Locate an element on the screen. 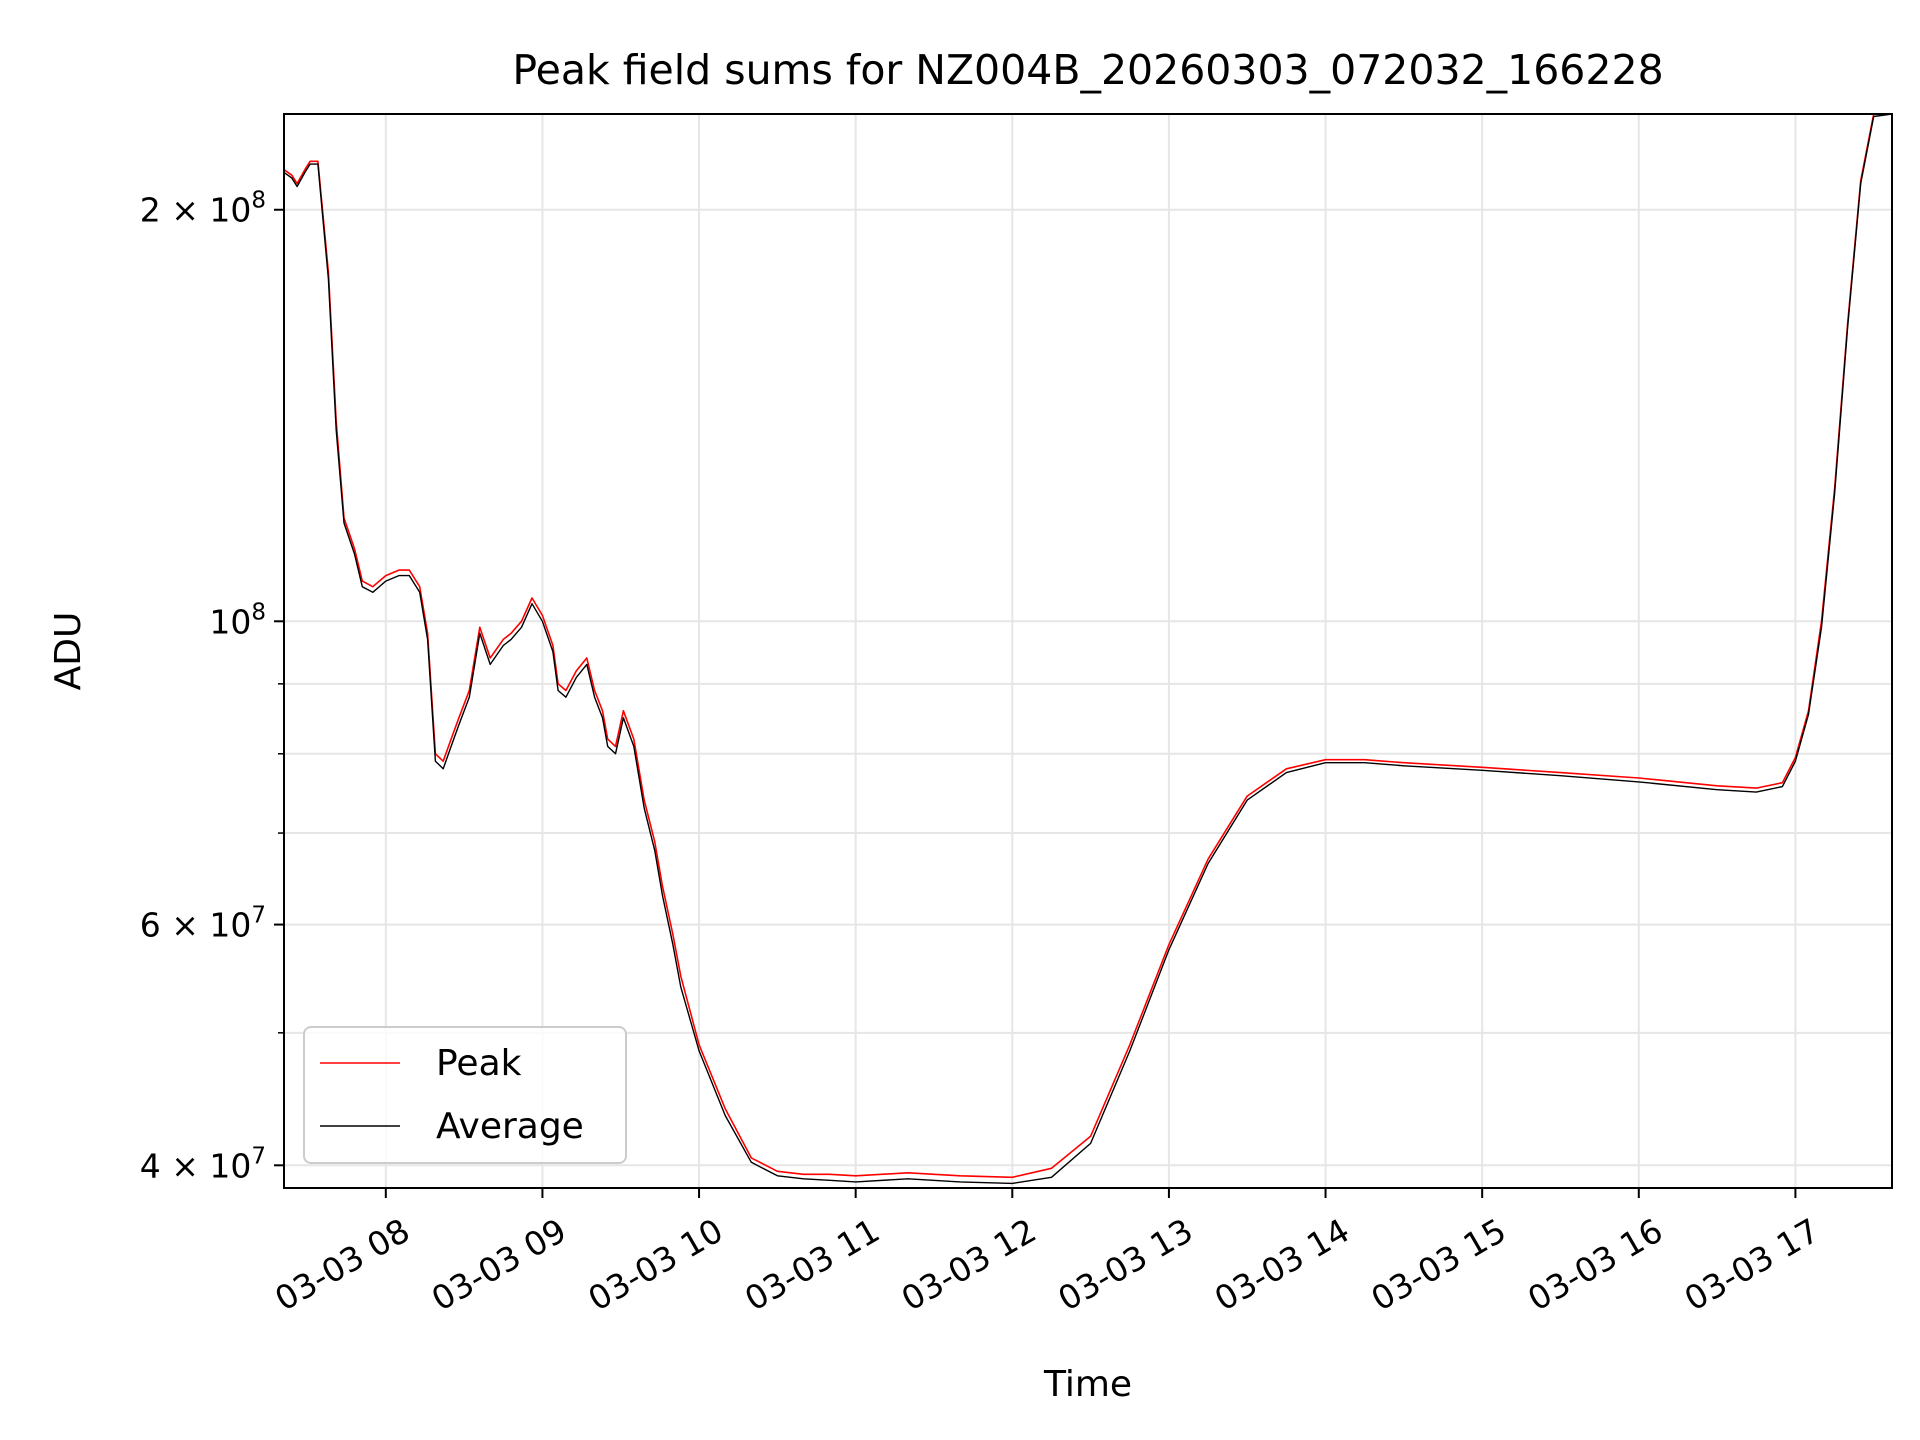 Image resolution: width=1920 pixels, height=1440 pixels. y-tick-base: 4 × 10 is located at coordinates (196, 1165).